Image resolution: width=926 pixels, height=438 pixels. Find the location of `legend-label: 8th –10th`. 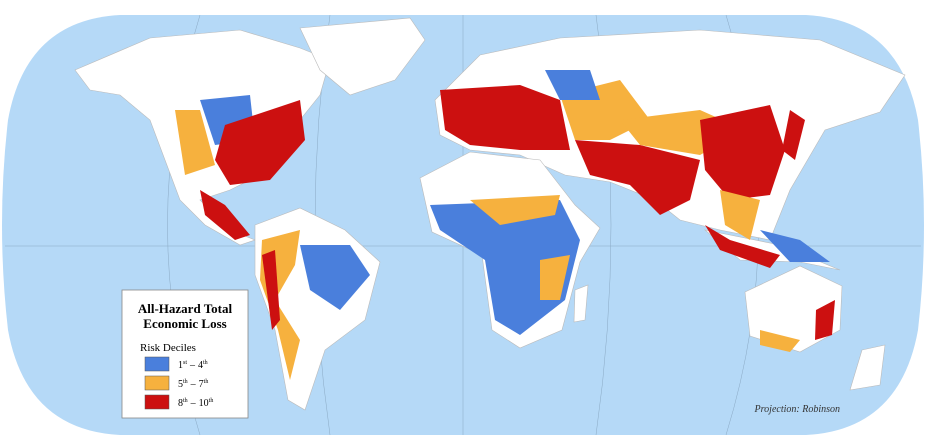

legend-label: 8th –10th is located at coordinates (195, 403).